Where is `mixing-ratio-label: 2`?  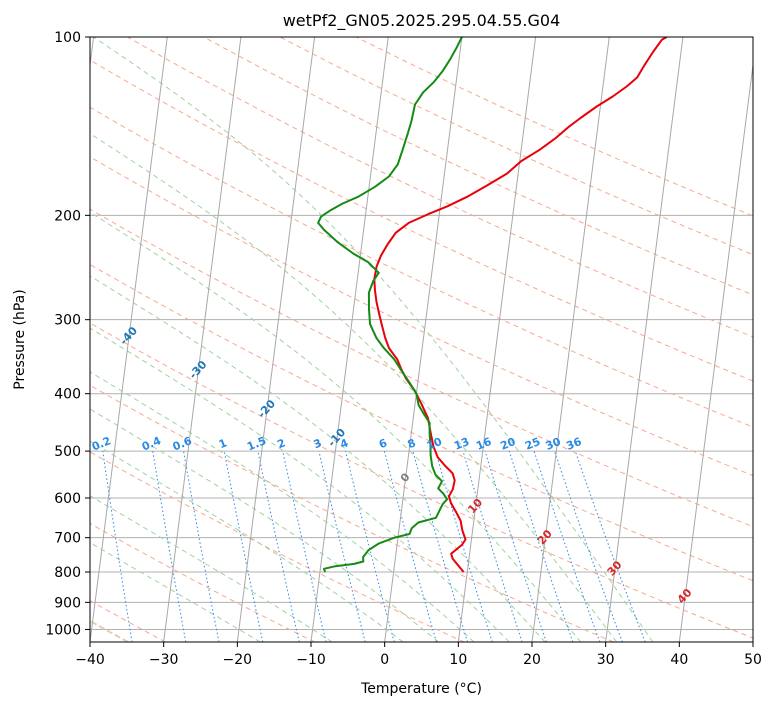 mixing-ratio-label: 2 is located at coordinates (281, 443).